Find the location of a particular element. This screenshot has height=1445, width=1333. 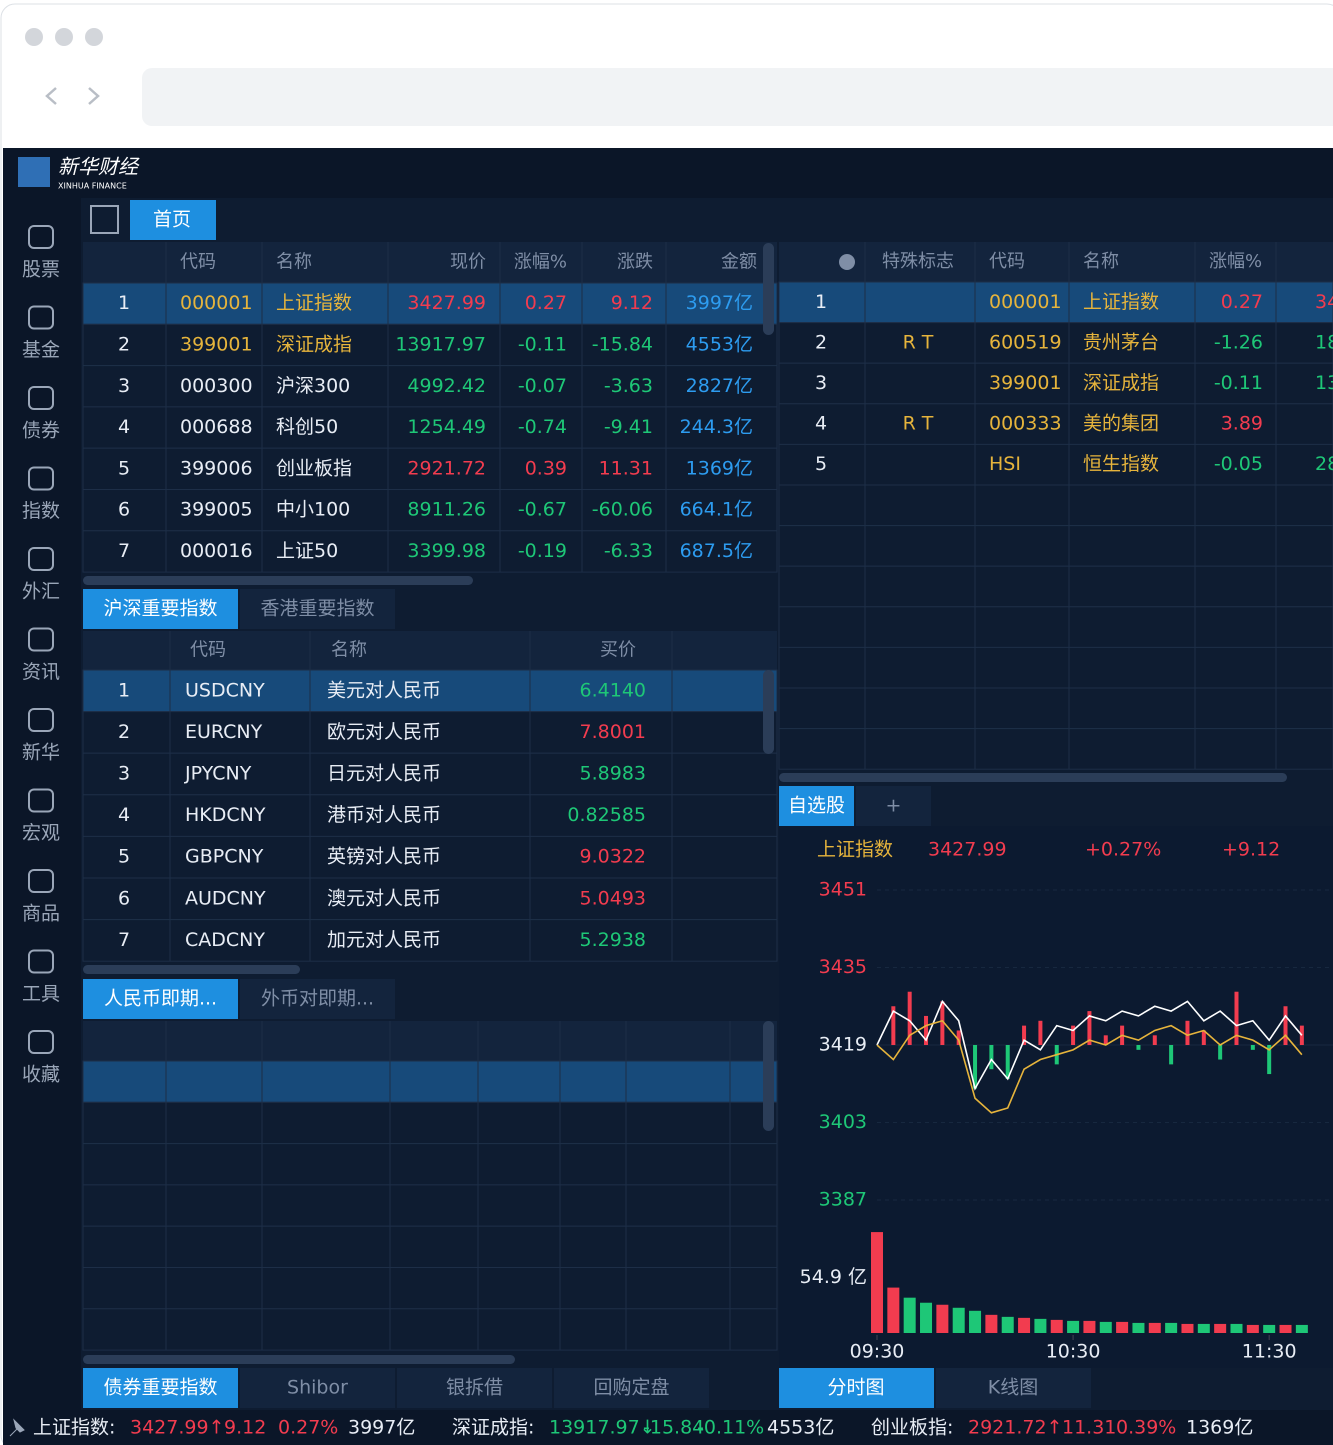

settings-icon is located at coordinates (847, 262).